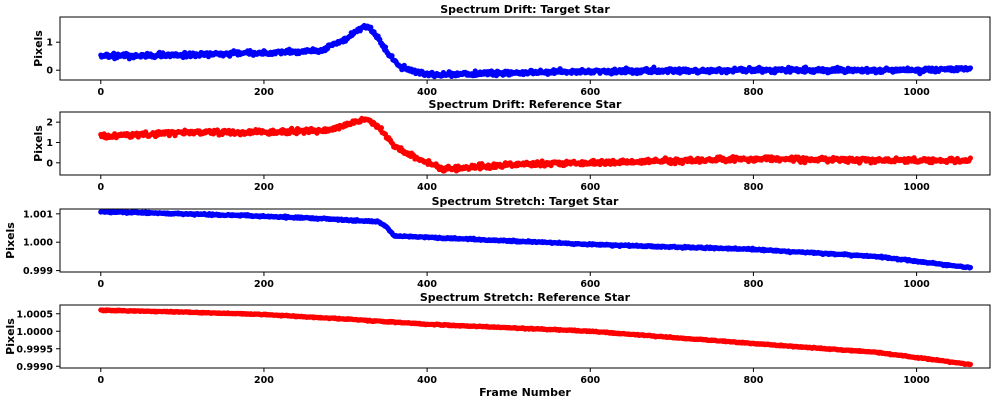  What do you see at coordinates (49, 123) in the screenshot?
I see `y-tick-label: 2` at bounding box center [49, 123].